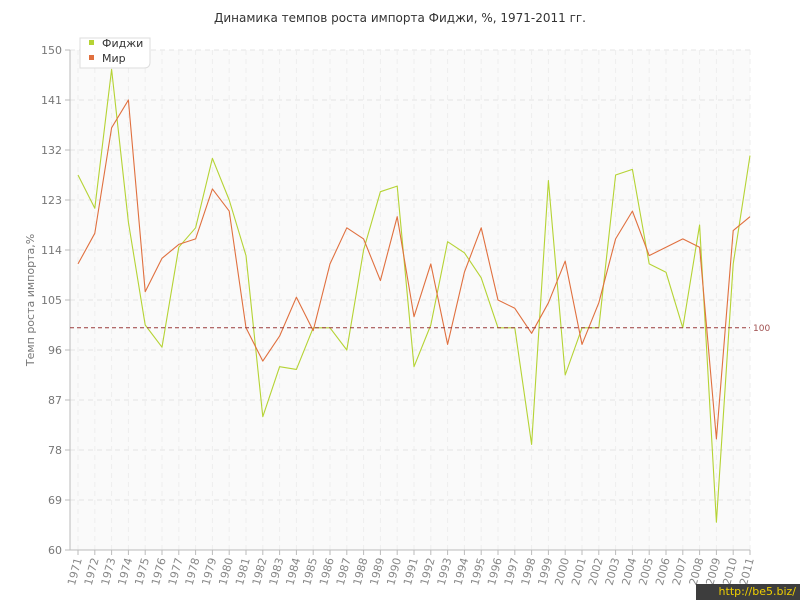 The height and width of the screenshot is (600, 800). Describe the element at coordinates (91, 57) in the screenshot. I see `legend-swatch-world` at that location.